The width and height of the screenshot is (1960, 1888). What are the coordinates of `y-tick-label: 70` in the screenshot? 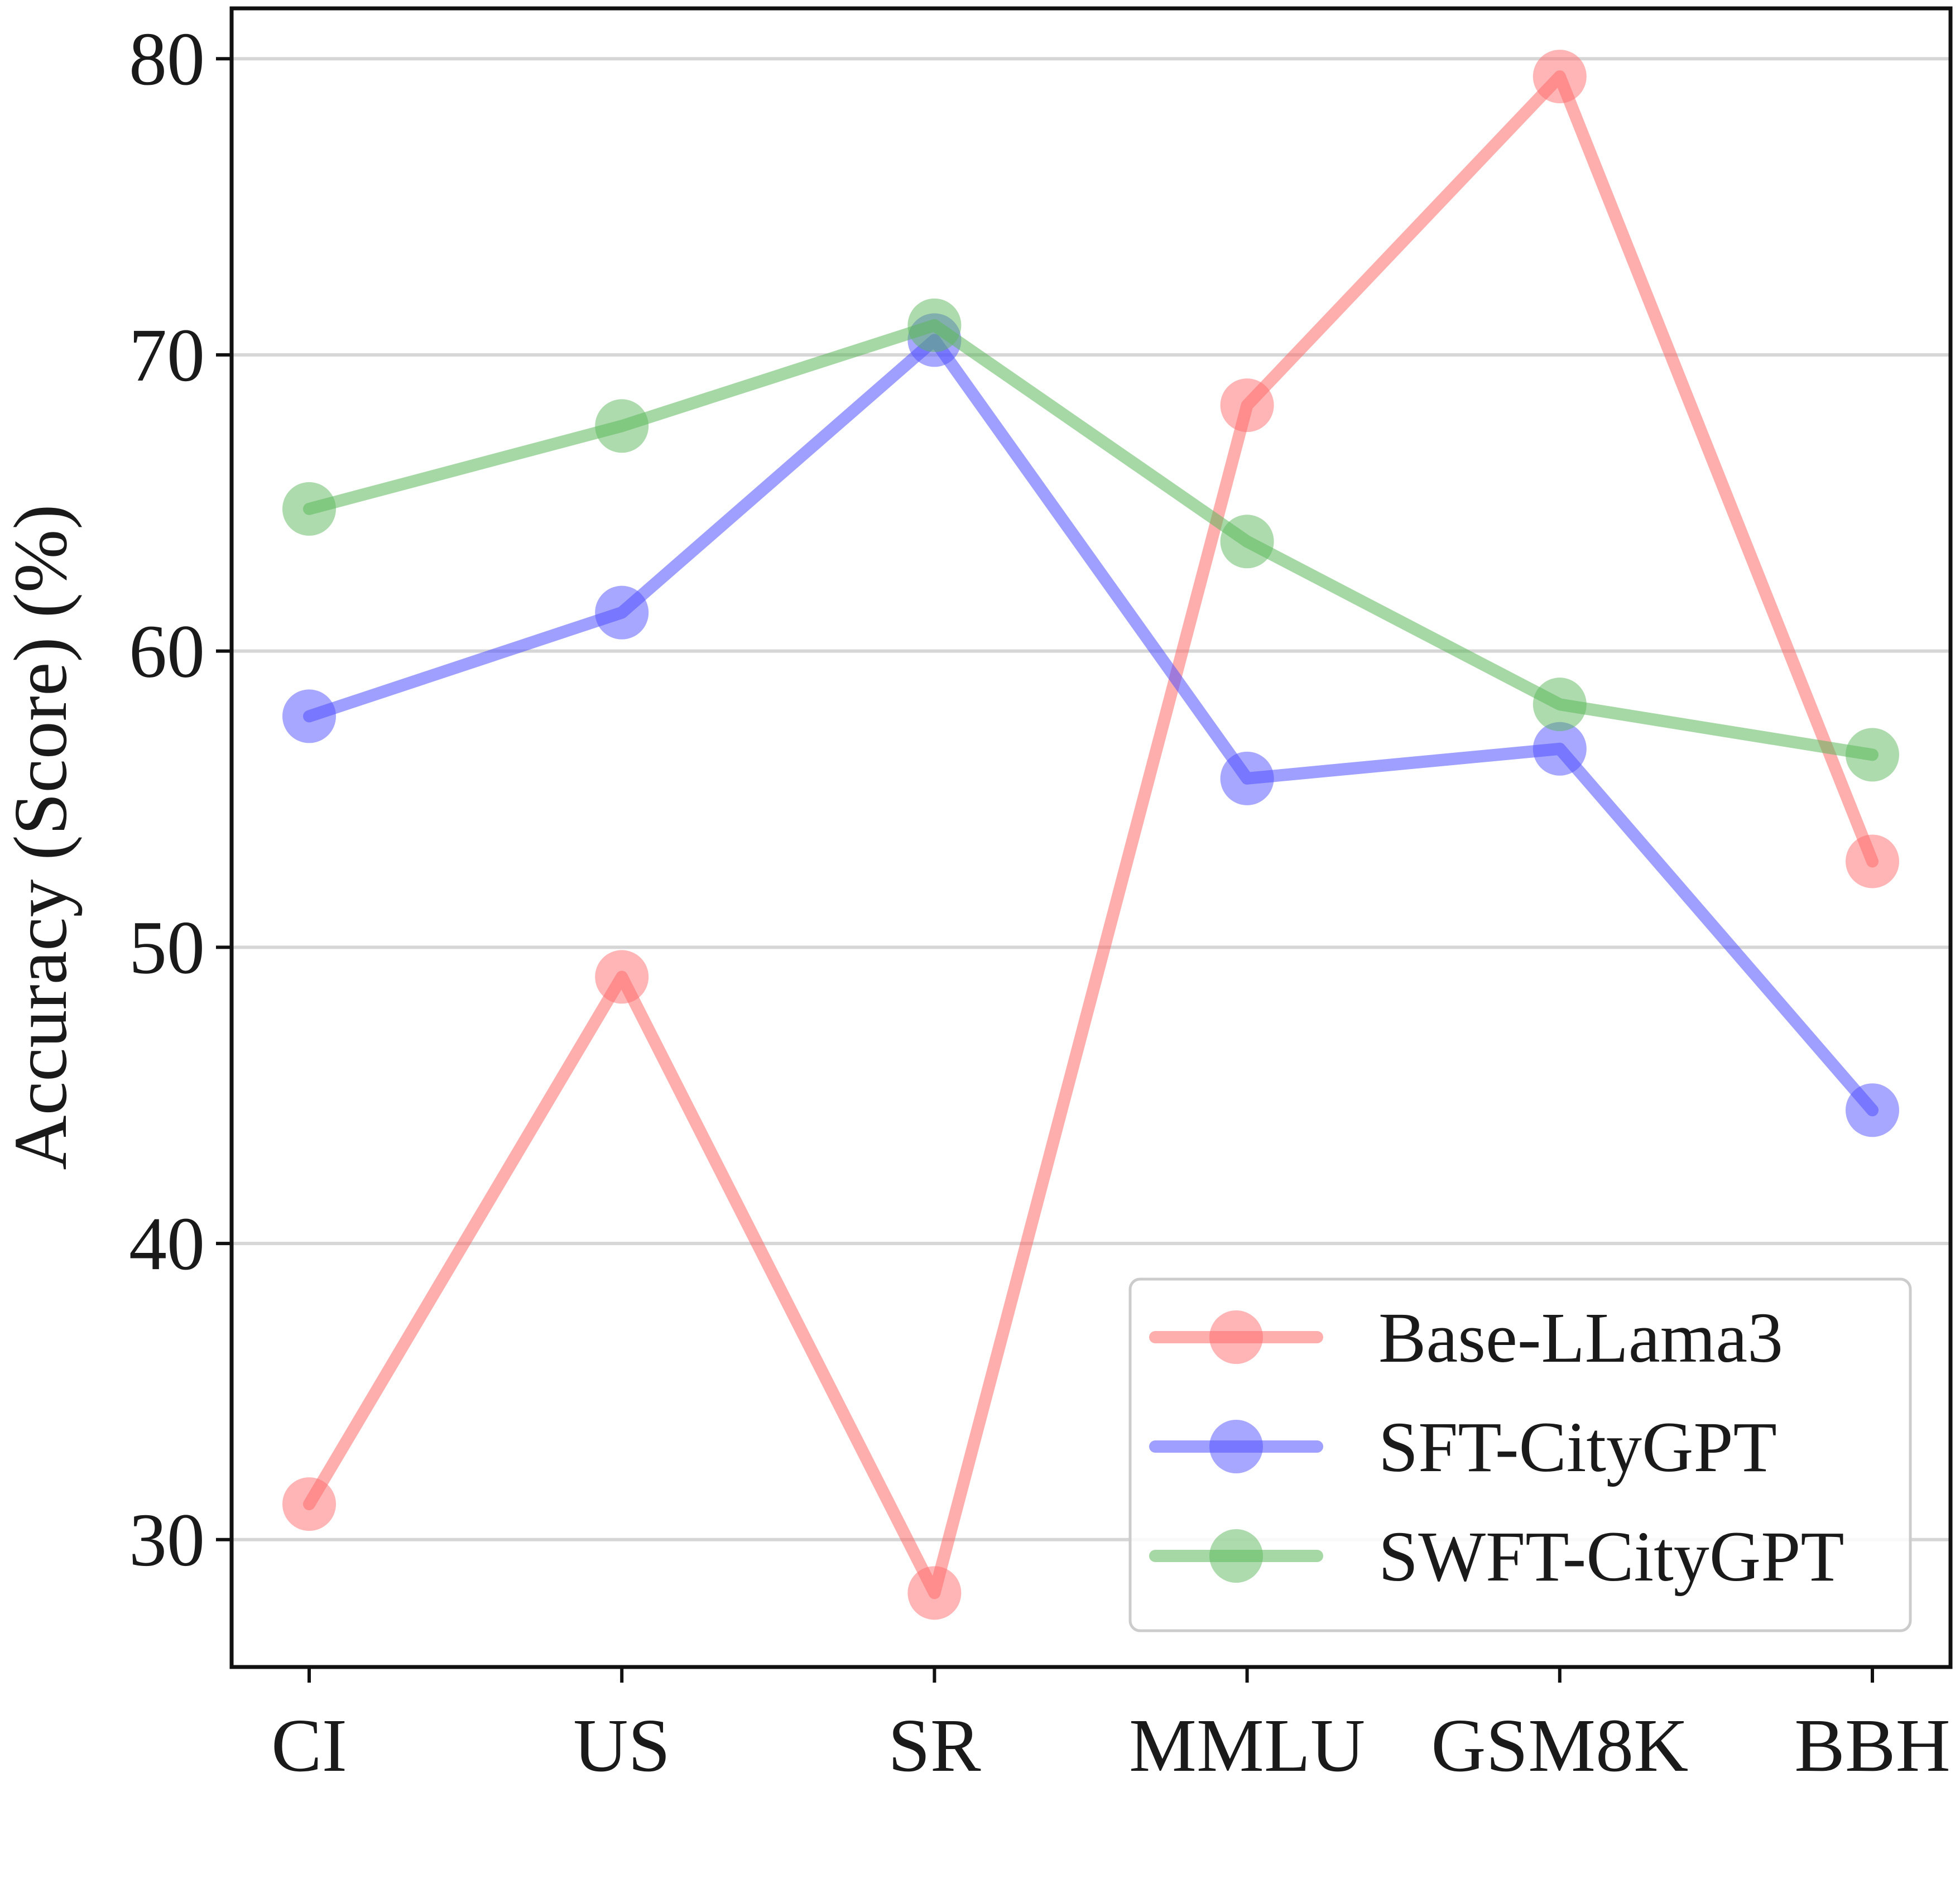 It's located at (167, 355).